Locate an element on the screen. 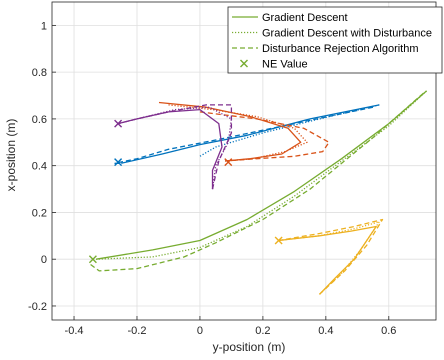 The image size is (444, 360). x-tick-label: 0.6 is located at coordinates (388, 331).